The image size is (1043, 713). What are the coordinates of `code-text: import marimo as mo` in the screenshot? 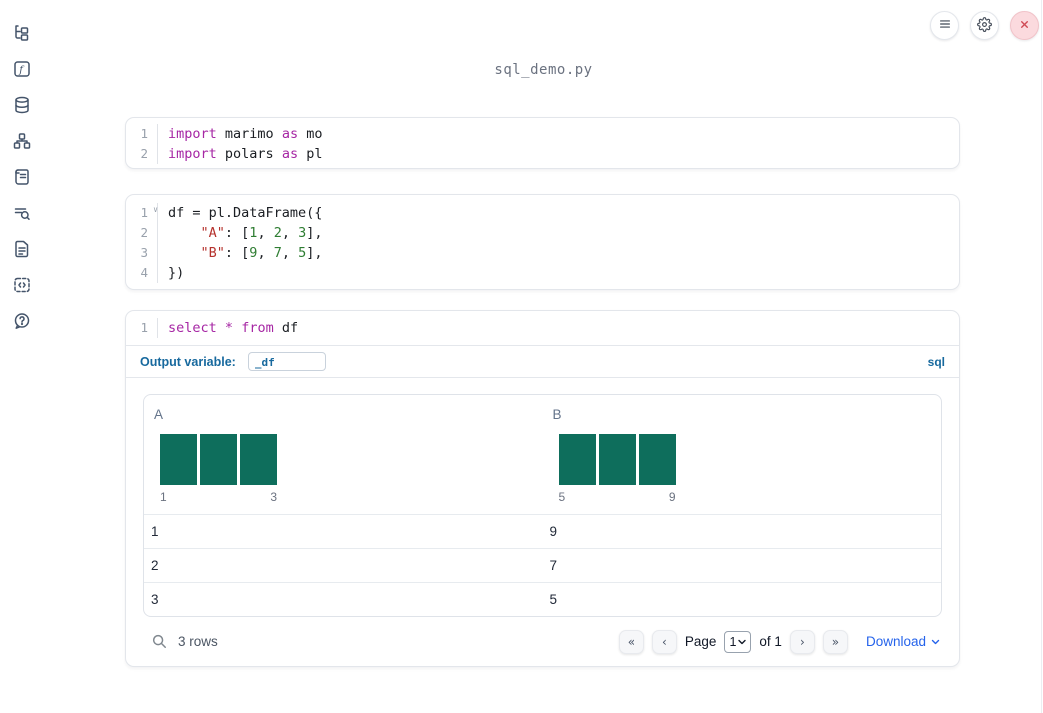 It's located at (245, 134).